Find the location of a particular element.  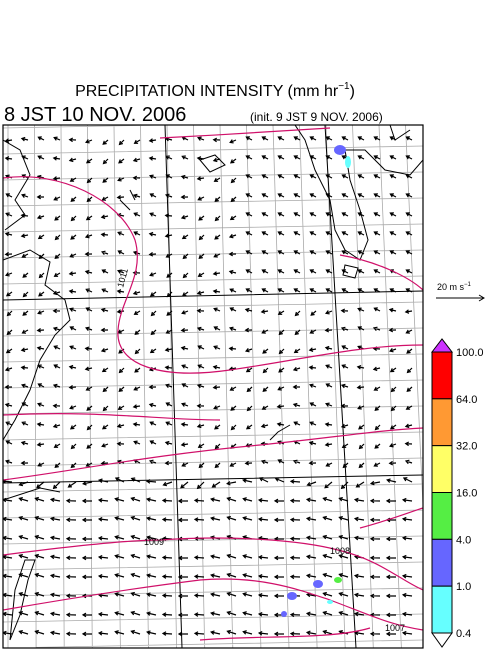

colorbar-label: 64.0 is located at coordinates (466, 400).